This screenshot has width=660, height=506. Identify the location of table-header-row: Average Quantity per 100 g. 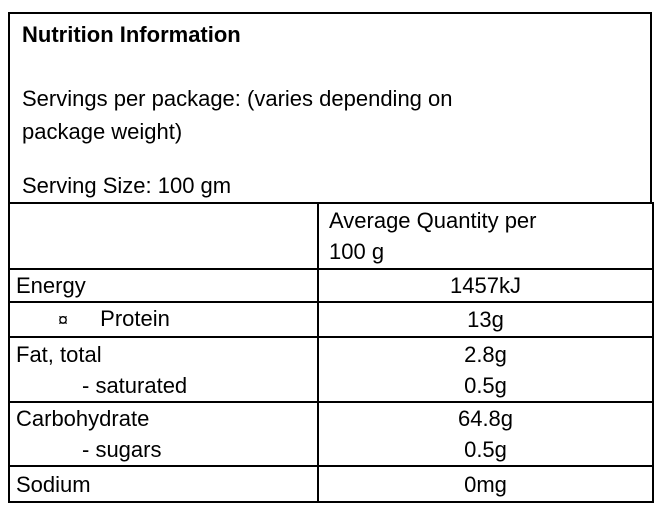
(331, 236).